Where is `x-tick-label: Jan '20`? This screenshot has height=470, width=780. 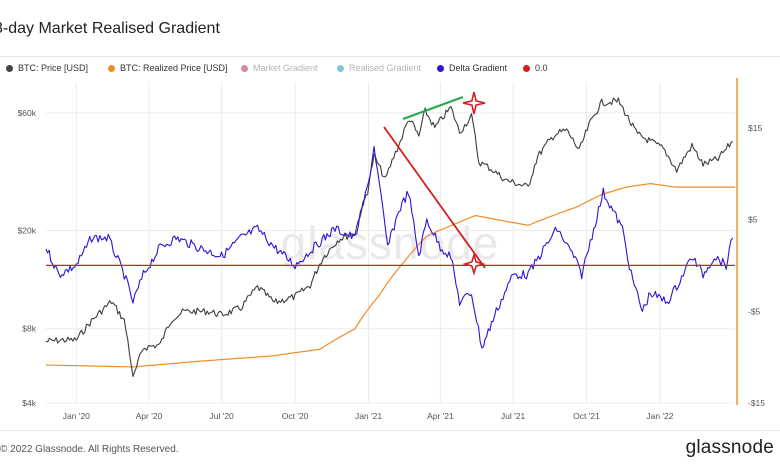
x-tick-label: Jan '20 is located at coordinates (76, 416).